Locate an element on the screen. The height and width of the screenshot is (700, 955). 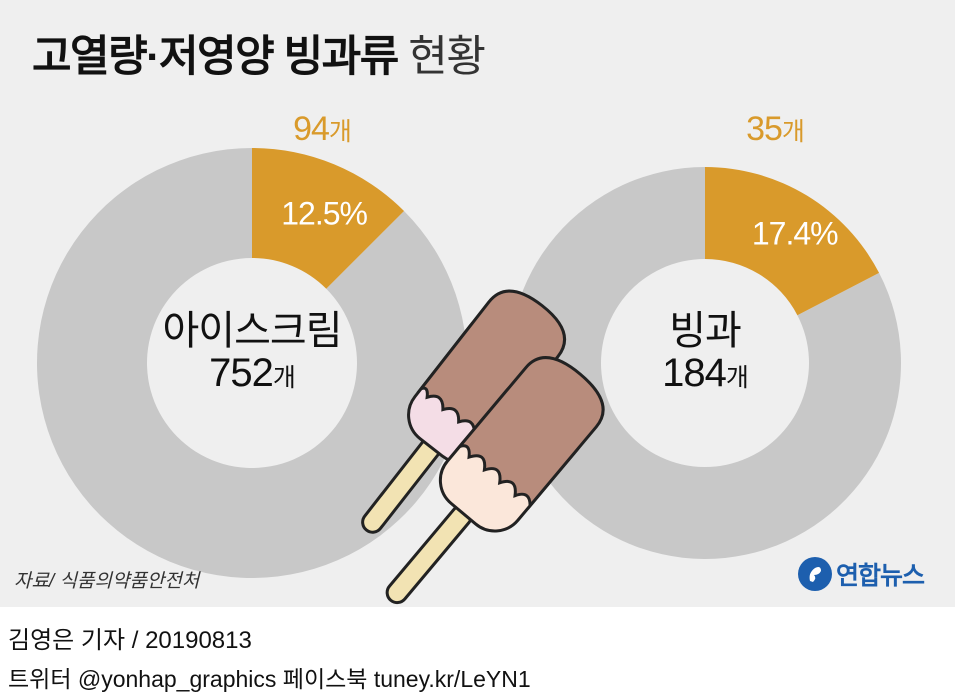
slice-highlight-binggwa is located at coordinates (792, 241).